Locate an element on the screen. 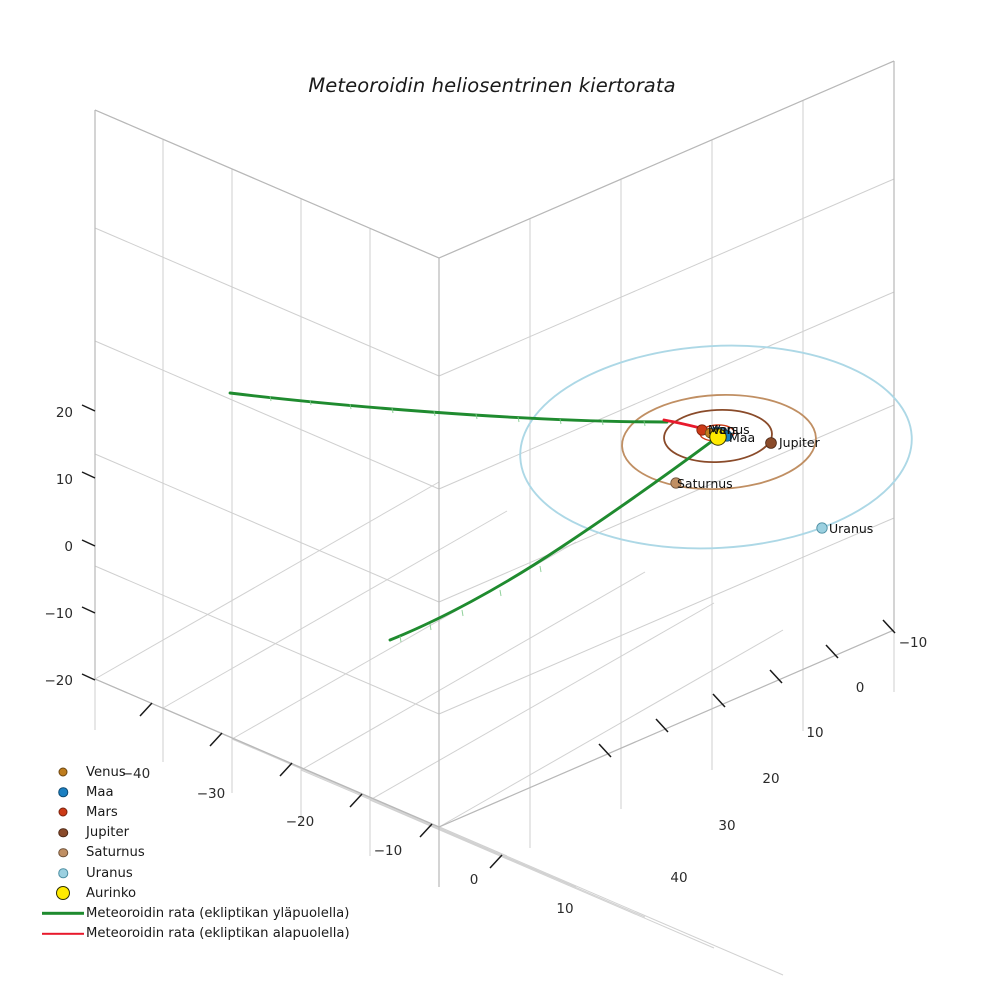  legend-label: Mars is located at coordinates (102, 812).